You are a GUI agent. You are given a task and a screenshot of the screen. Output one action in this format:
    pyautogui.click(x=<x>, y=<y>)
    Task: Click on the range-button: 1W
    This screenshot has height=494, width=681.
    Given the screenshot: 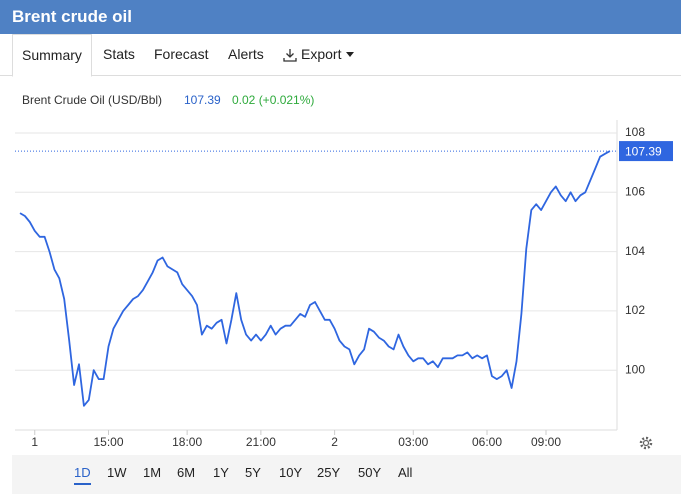 What is the action you would take?
    pyautogui.click(x=117, y=472)
    